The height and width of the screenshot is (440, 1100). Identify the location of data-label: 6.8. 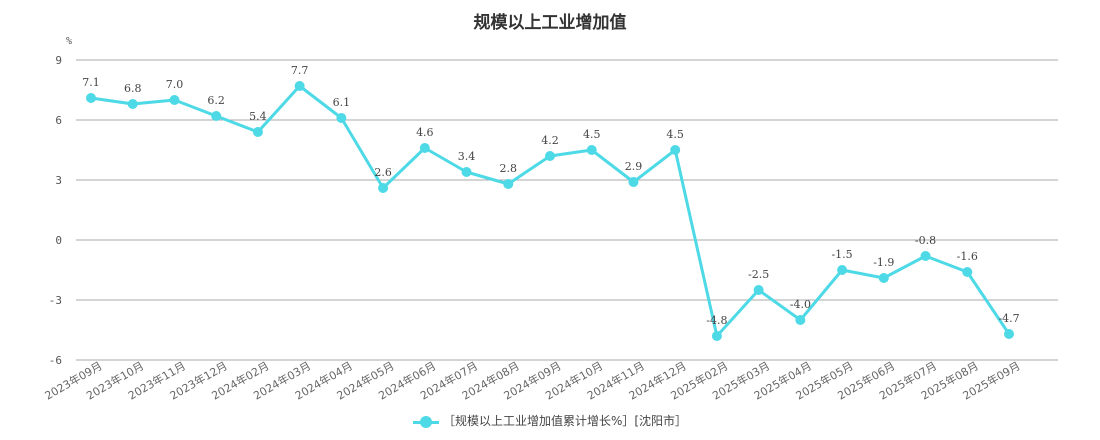
(133, 88).